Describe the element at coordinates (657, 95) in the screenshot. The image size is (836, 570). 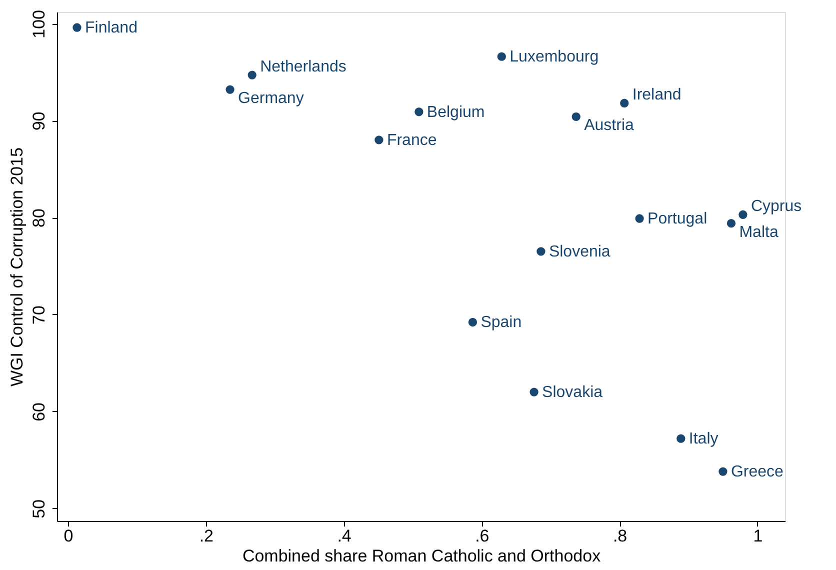
I see `annotation: Ireland` at that location.